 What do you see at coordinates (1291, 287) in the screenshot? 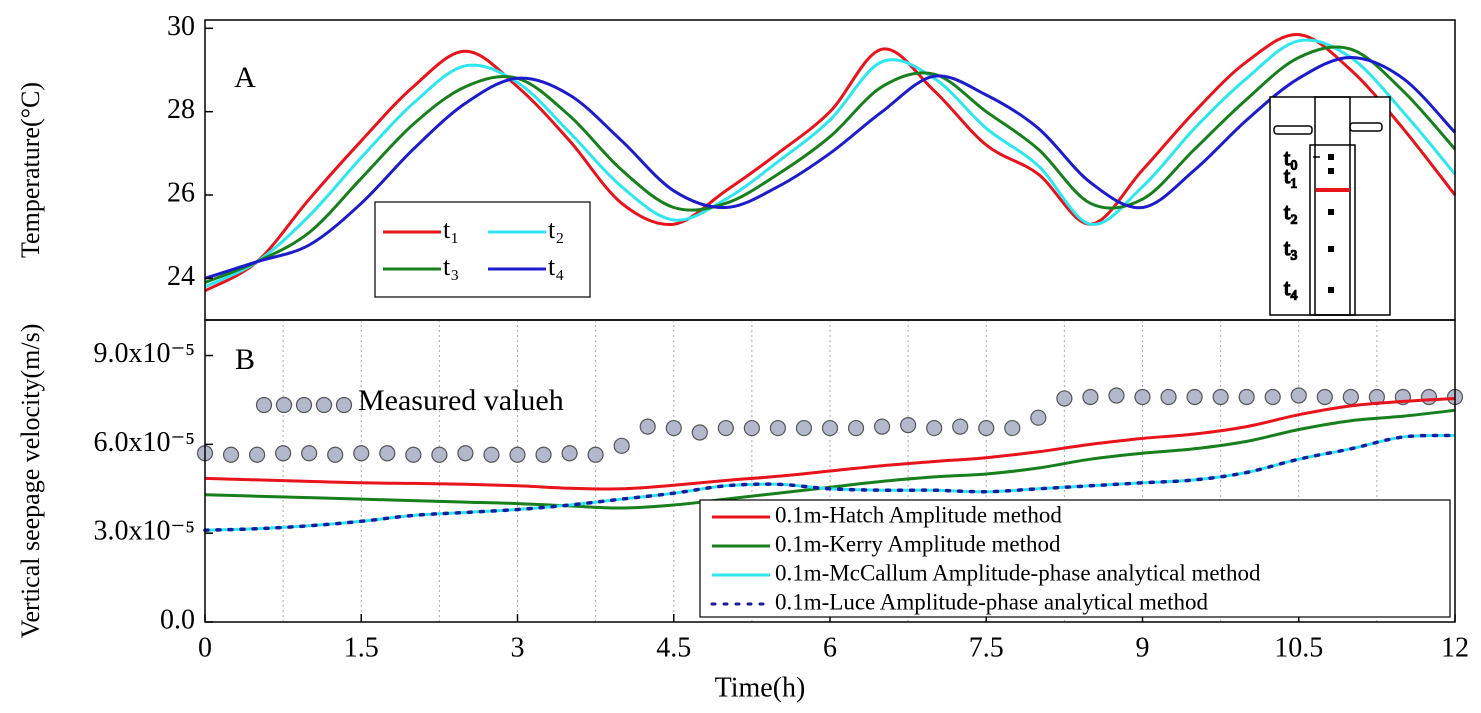
I see `inset-label: t₄` at bounding box center [1291, 287].